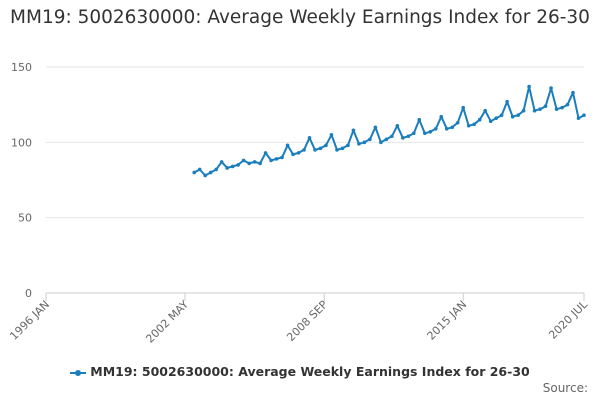 The height and width of the screenshot is (400, 600). What do you see at coordinates (568, 319) in the screenshot?
I see `x-tick-label: 2020 JUL` at bounding box center [568, 319].